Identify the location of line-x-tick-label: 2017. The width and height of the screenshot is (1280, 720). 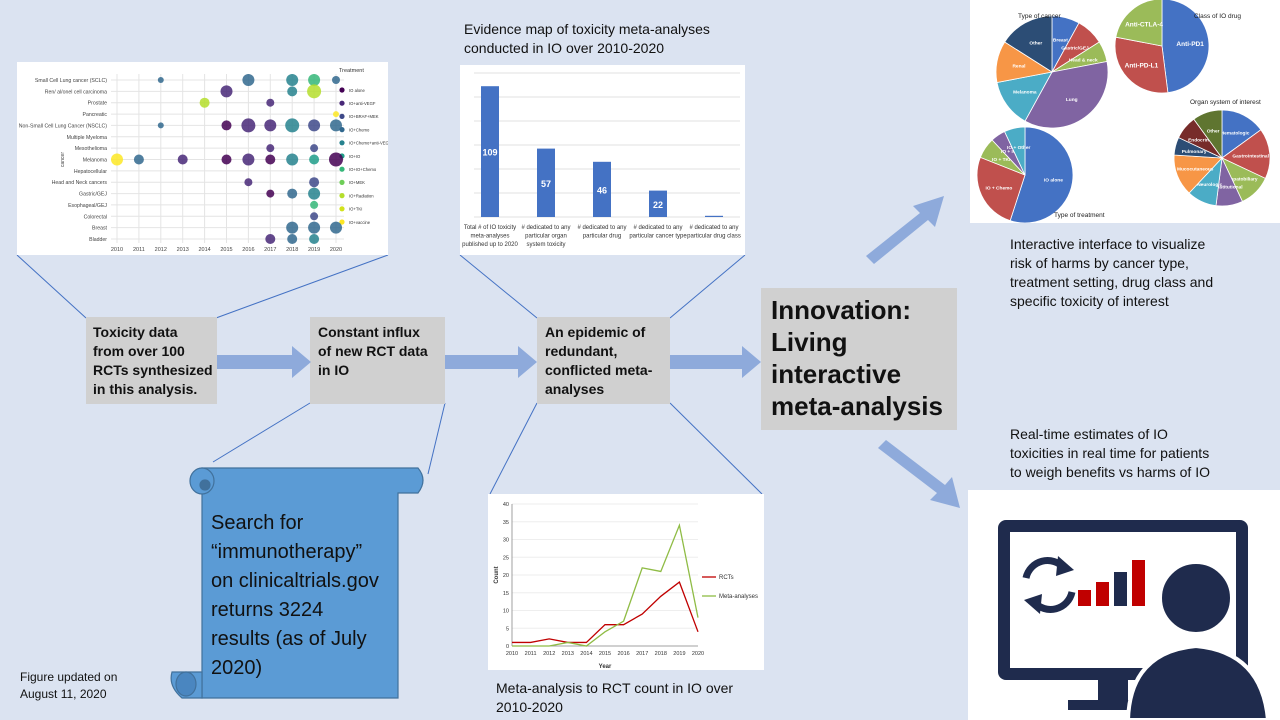
(642, 654).